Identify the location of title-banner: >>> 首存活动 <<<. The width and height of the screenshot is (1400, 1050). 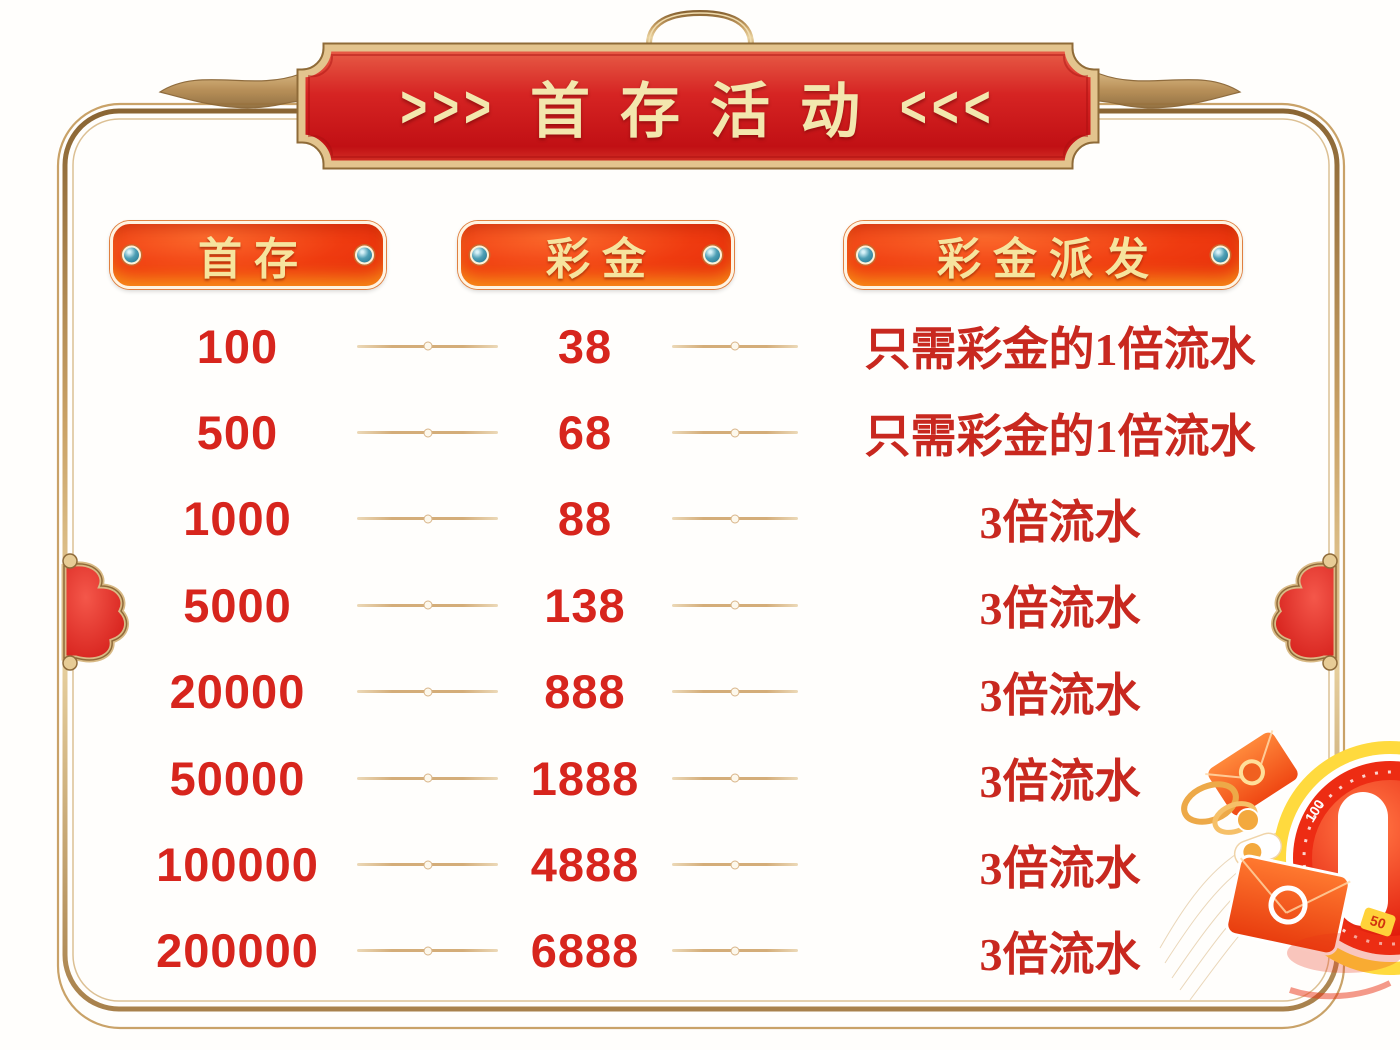
(698, 106).